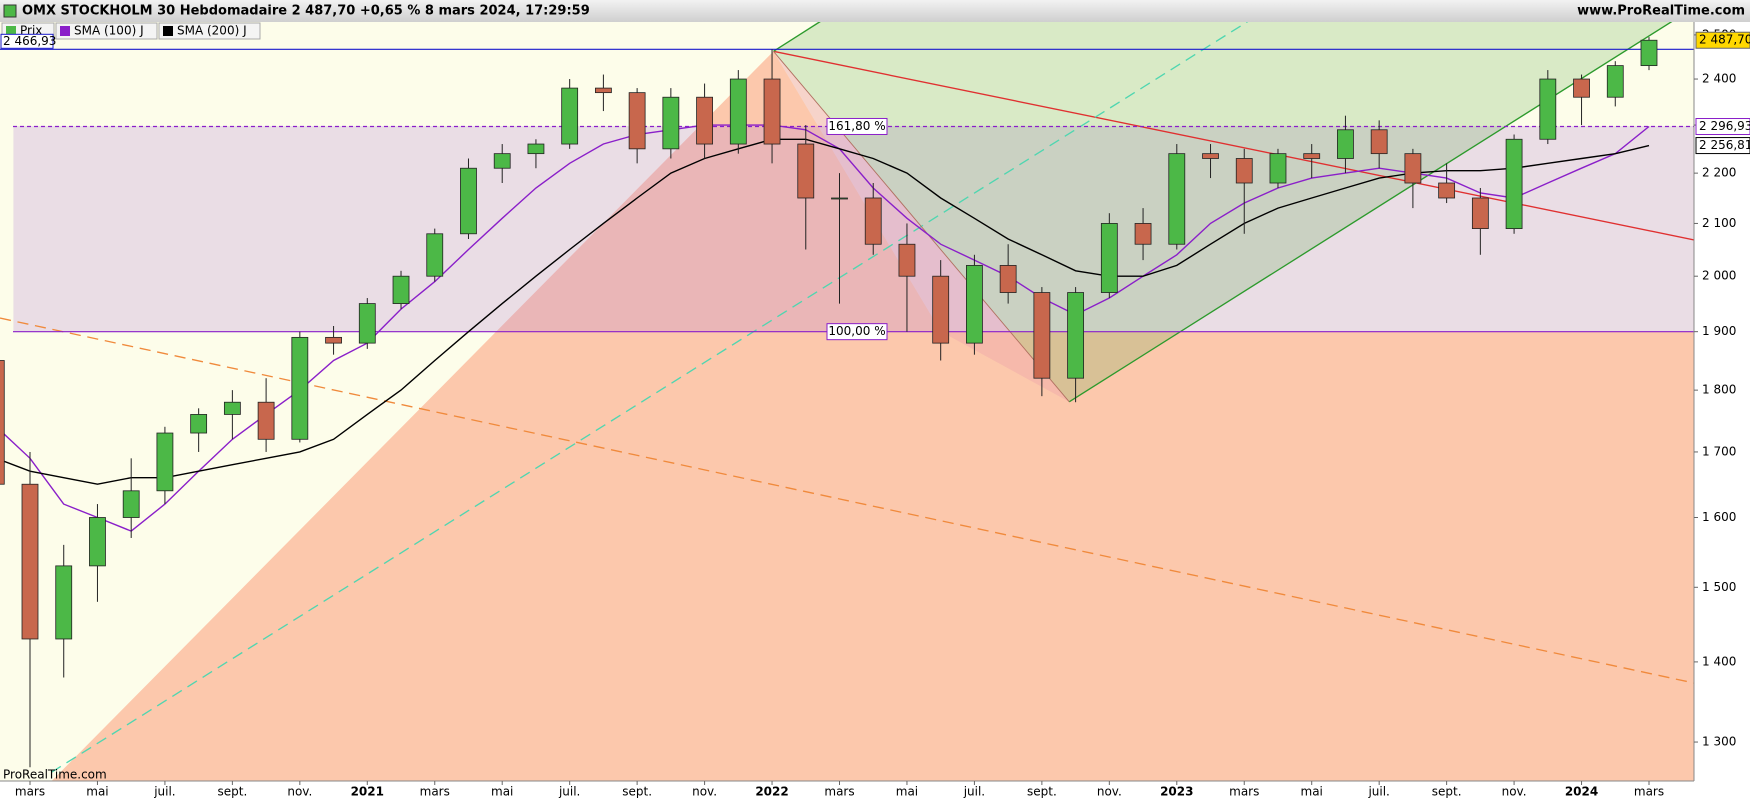 Image resolution: width=1750 pixels, height=800 pixels. I want to click on x-tick-label: 2024, so click(1581, 792).